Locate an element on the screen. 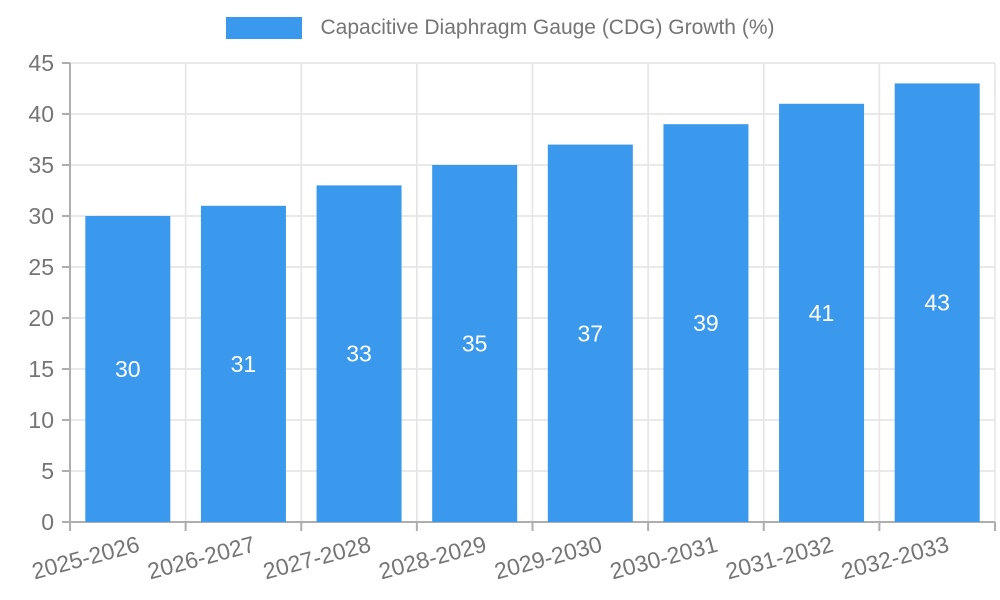 This screenshot has width=1000, height=600. y-axis-label: 40 is located at coordinates (41, 114).